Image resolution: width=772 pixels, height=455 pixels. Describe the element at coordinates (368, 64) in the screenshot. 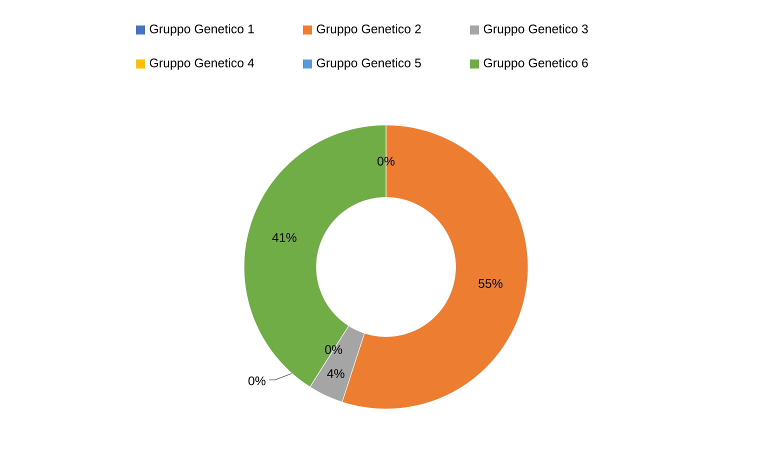

I see `legend-label: Gruppo Genetico 5` at that location.